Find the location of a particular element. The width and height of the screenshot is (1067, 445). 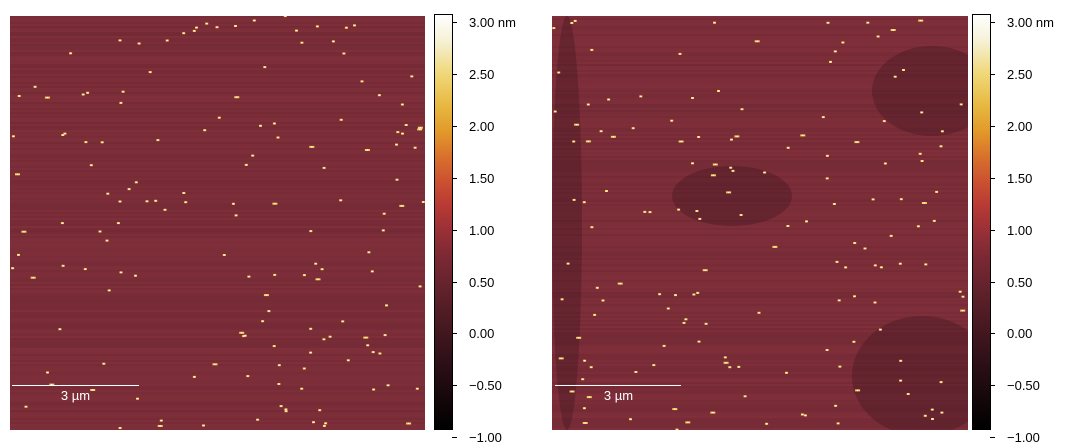

colorbar-tick-label: −0.50 is located at coordinates (1023, 385).